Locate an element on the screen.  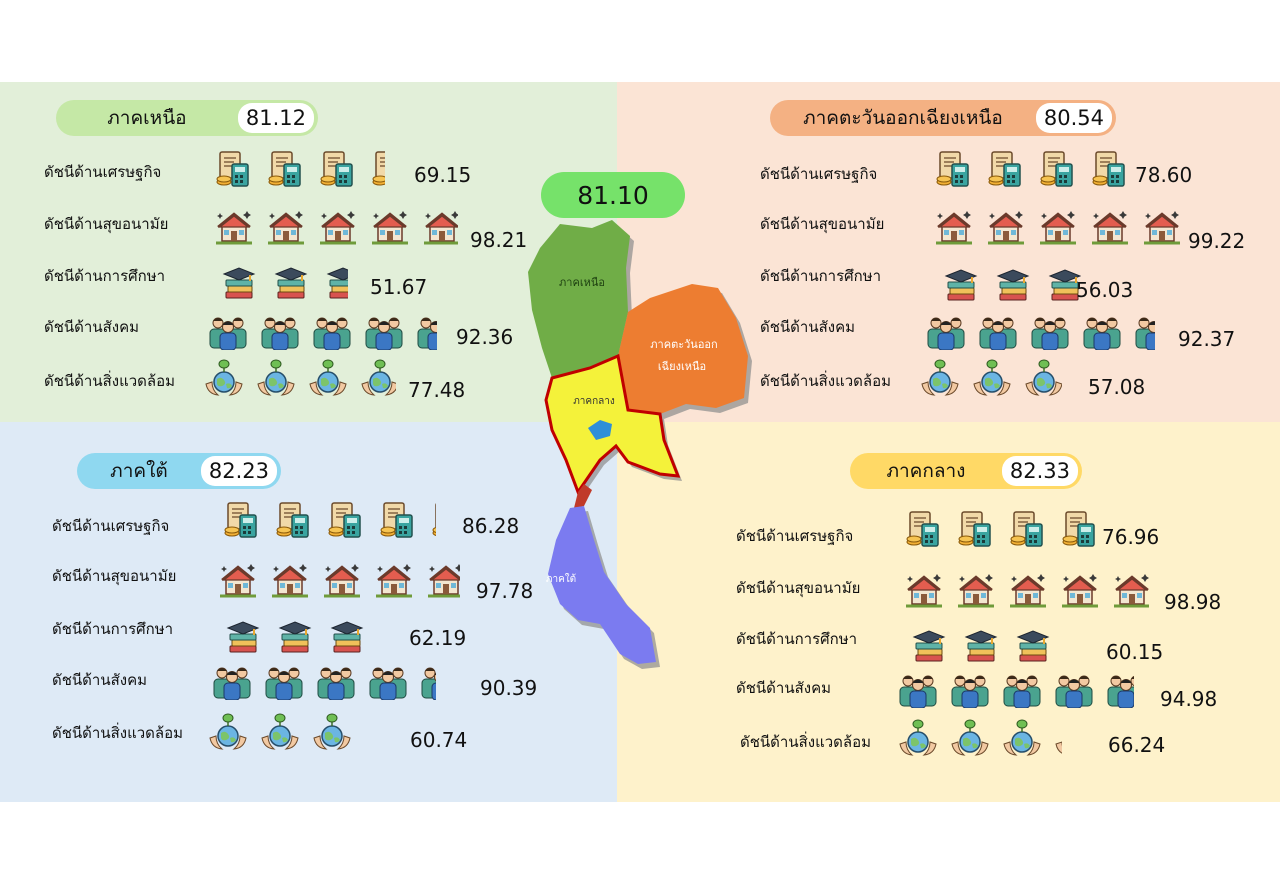
index-value: 51.67 is located at coordinates (399, 287).